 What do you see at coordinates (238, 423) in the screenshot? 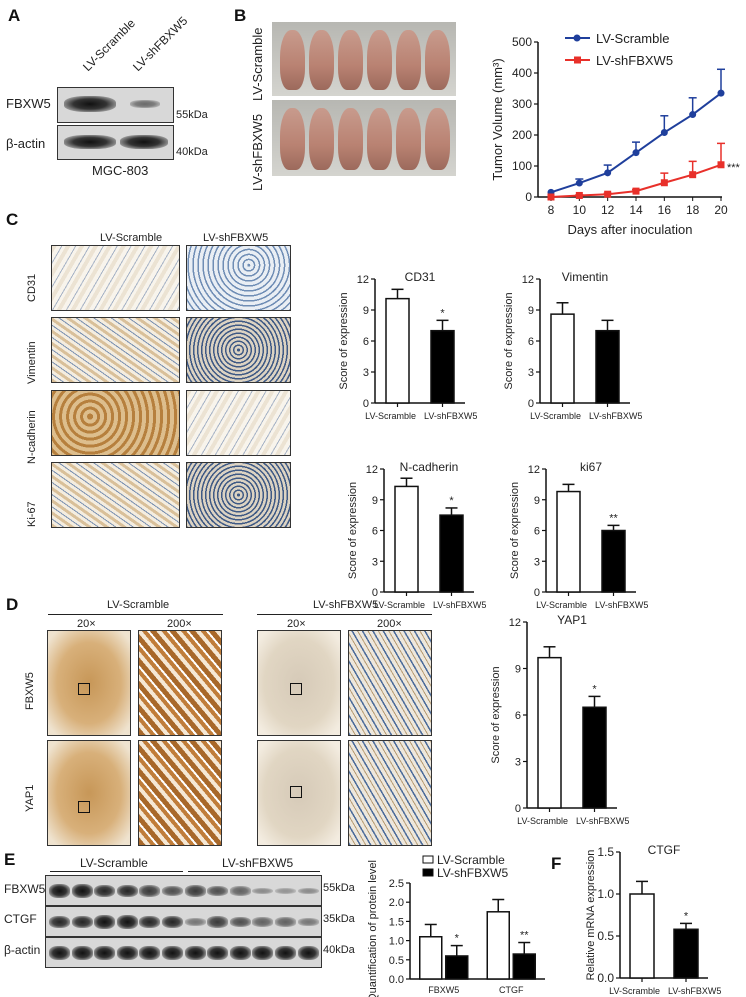
I see `ihc-ncadherin-sh` at bounding box center [238, 423].